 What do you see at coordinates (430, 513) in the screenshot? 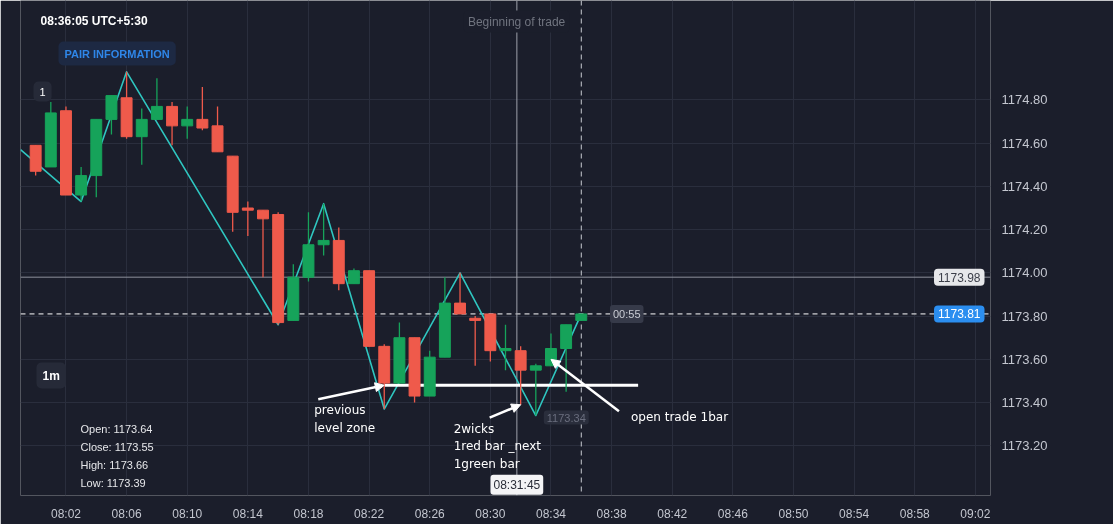
I see `x-tick-label: 08:26` at bounding box center [430, 513].